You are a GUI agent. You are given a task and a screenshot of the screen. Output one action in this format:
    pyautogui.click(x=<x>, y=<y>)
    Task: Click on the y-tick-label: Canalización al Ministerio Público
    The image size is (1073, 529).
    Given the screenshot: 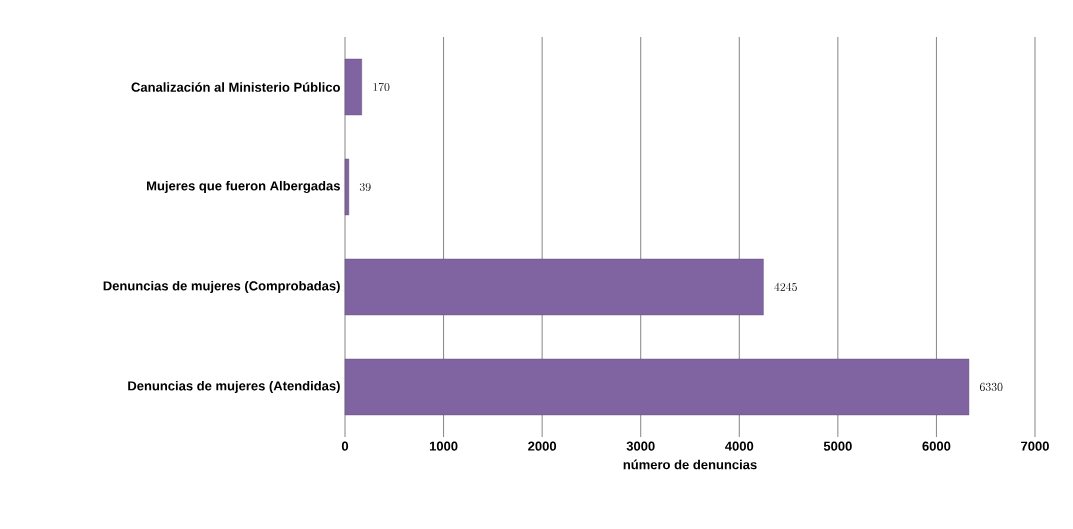 What is the action you would take?
    pyautogui.click(x=235, y=87)
    